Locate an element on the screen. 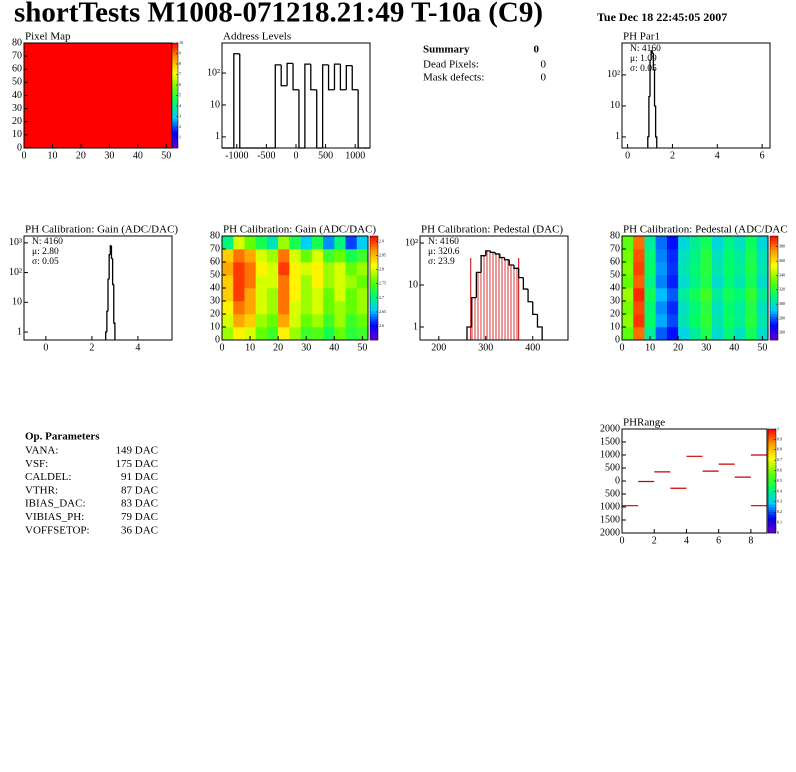 This screenshot has width=796, height=772. x-tick-label: 8 is located at coordinates (750, 540).